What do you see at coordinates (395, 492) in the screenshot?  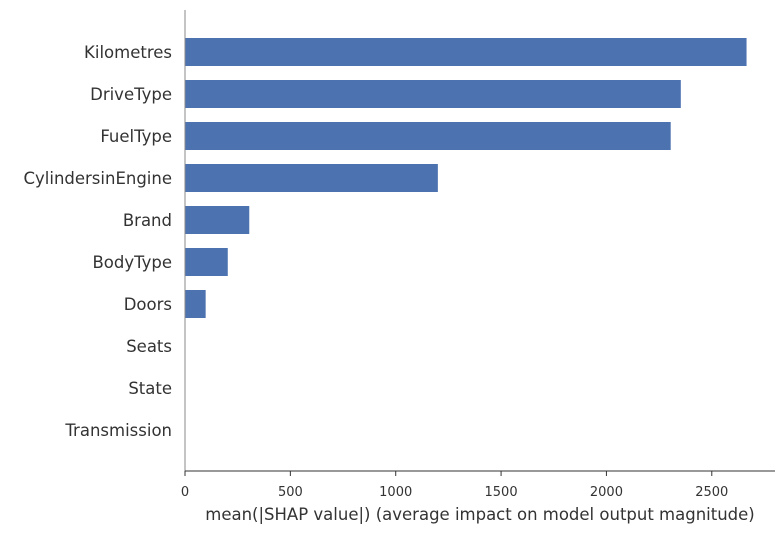 I see `x-tick-label: 1000` at bounding box center [395, 492].